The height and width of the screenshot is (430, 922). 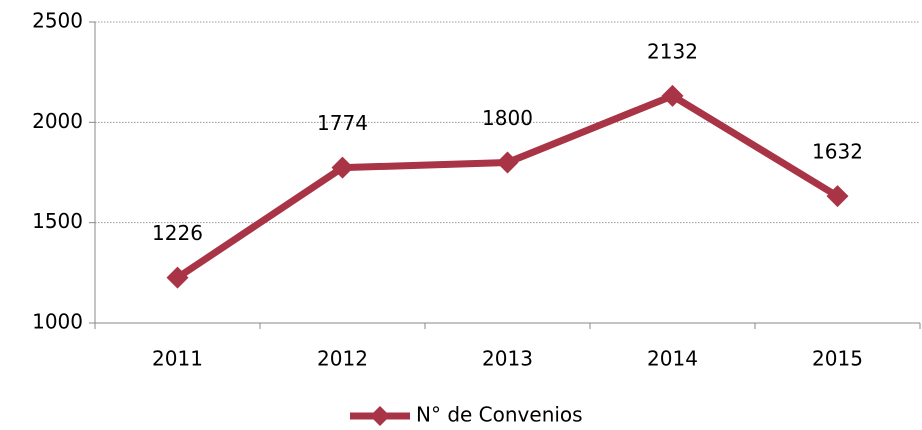 I want to click on x-tick-label: 2013, so click(x=507, y=359).